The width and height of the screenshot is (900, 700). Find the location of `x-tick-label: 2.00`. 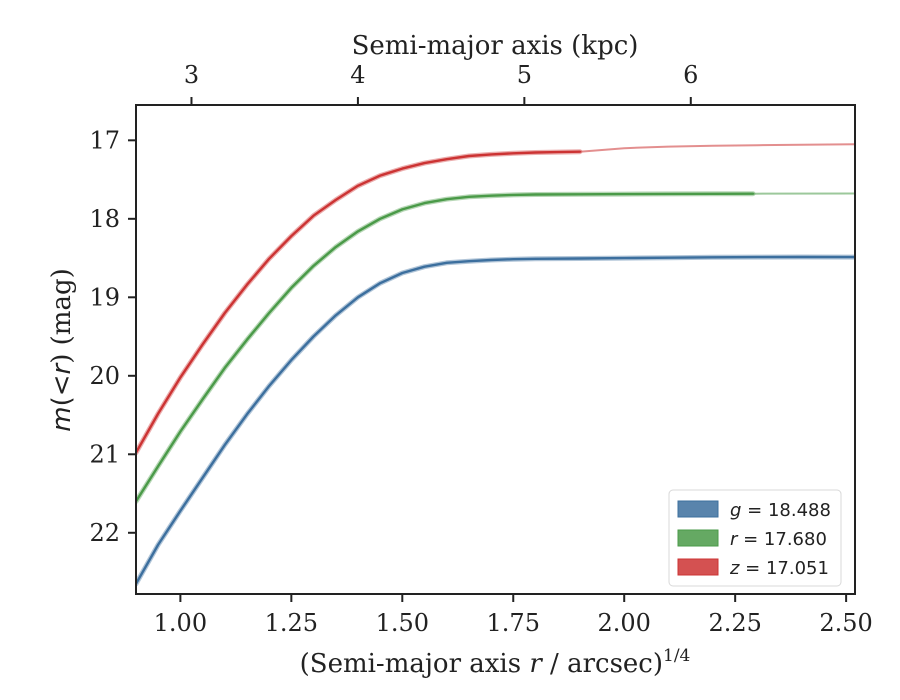

x-tick-label: 2.00 is located at coordinates (623, 623).